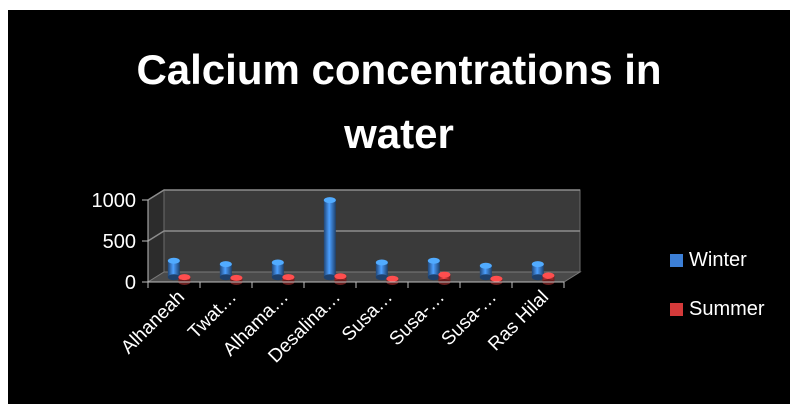  I want to click on chart-title-line-2: water, so click(399, 133).